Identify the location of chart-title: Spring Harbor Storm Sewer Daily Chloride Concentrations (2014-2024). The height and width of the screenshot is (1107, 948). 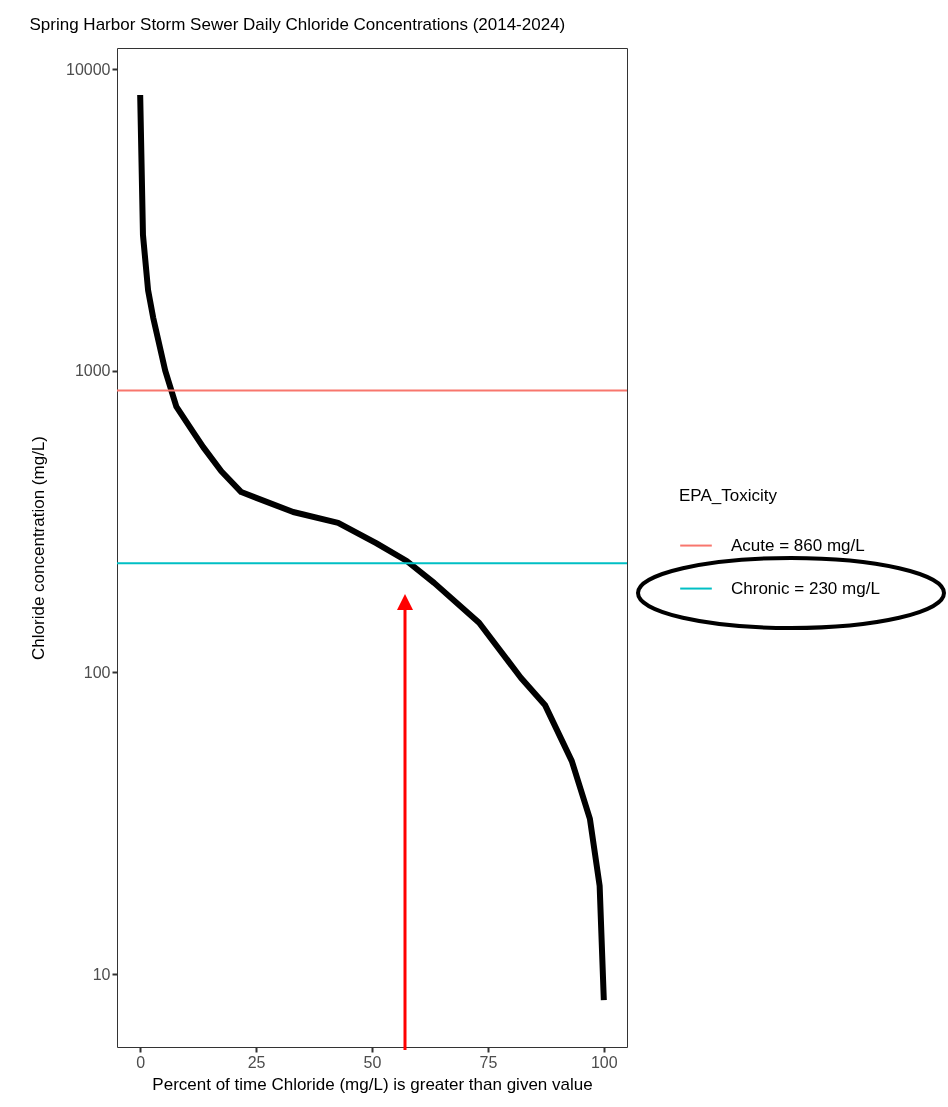
(297, 24).